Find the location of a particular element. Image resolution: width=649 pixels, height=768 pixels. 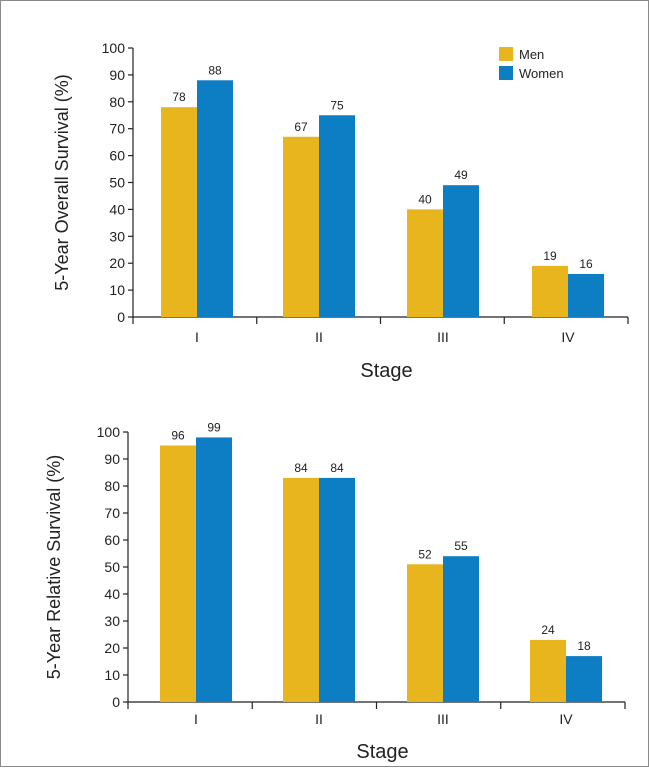

chart2-data-label: 18 is located at coordinates (584, 646).